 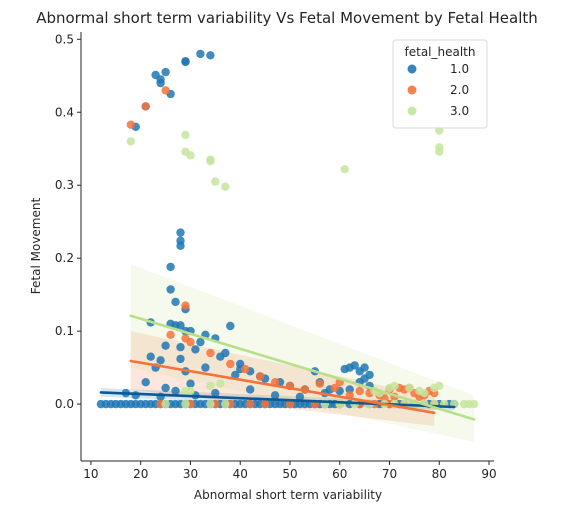 What do you see at coordinates (64, 39) in the screenshot?
I see `y-tick-label-5: 0.5` at bounding box center [64, 39].